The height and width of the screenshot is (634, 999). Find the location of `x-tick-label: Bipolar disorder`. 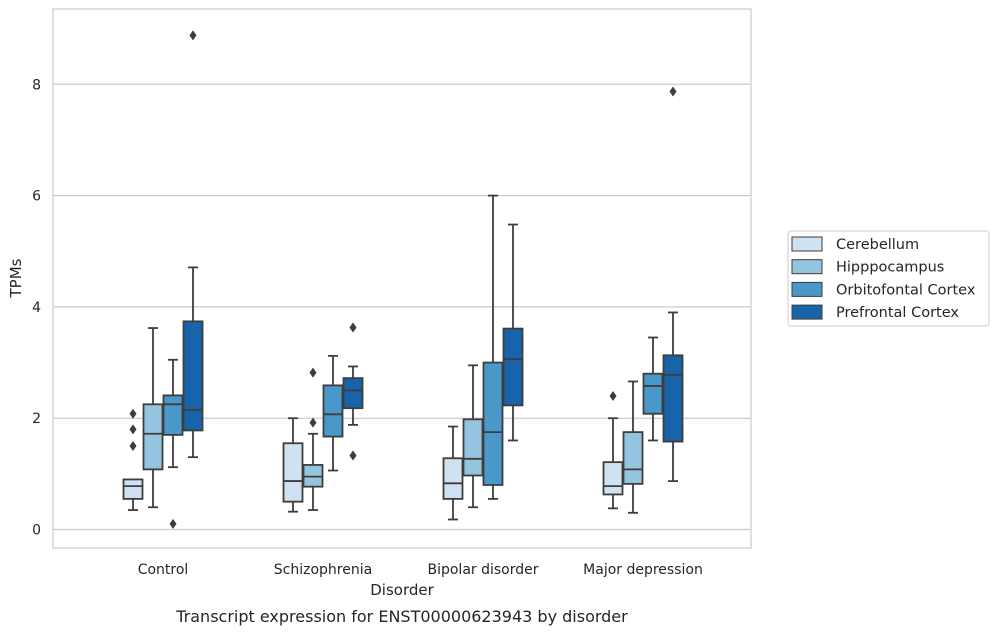

x-tick-label: Bipolar disorder is located at coordinates (482, 570).